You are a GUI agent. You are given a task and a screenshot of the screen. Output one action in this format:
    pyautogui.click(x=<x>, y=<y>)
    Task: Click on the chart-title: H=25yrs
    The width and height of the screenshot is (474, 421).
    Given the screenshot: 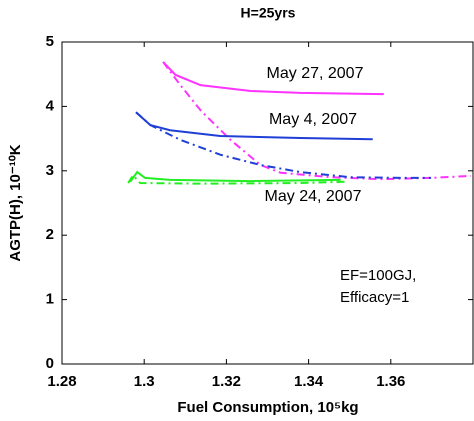 What is the action you would take?
    pyautogui.click(x=268, y=13)
    